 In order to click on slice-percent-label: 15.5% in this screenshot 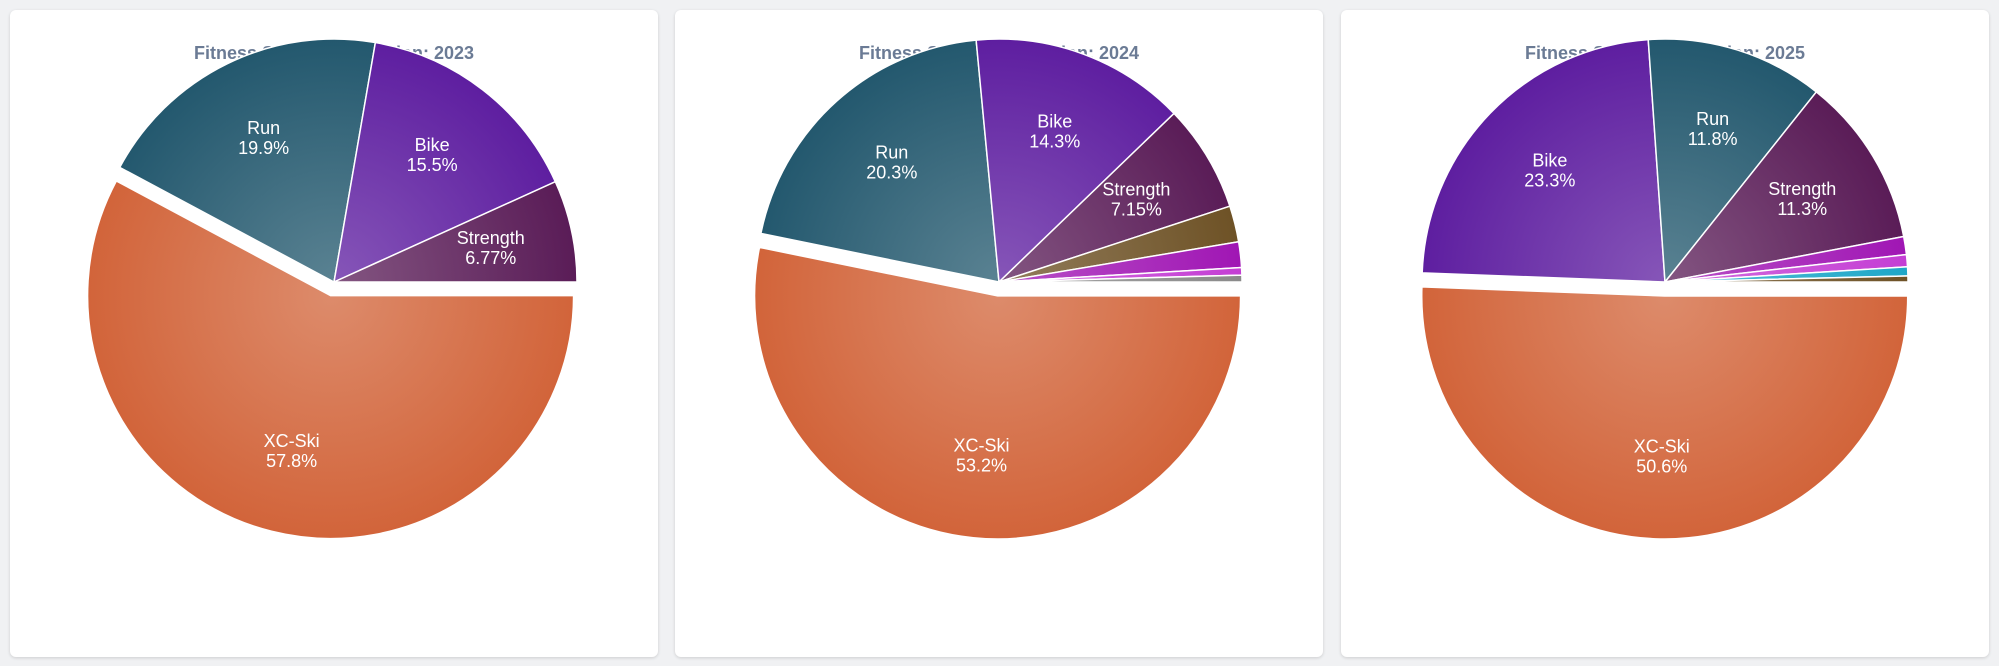, I will do `click(432, 165)`.